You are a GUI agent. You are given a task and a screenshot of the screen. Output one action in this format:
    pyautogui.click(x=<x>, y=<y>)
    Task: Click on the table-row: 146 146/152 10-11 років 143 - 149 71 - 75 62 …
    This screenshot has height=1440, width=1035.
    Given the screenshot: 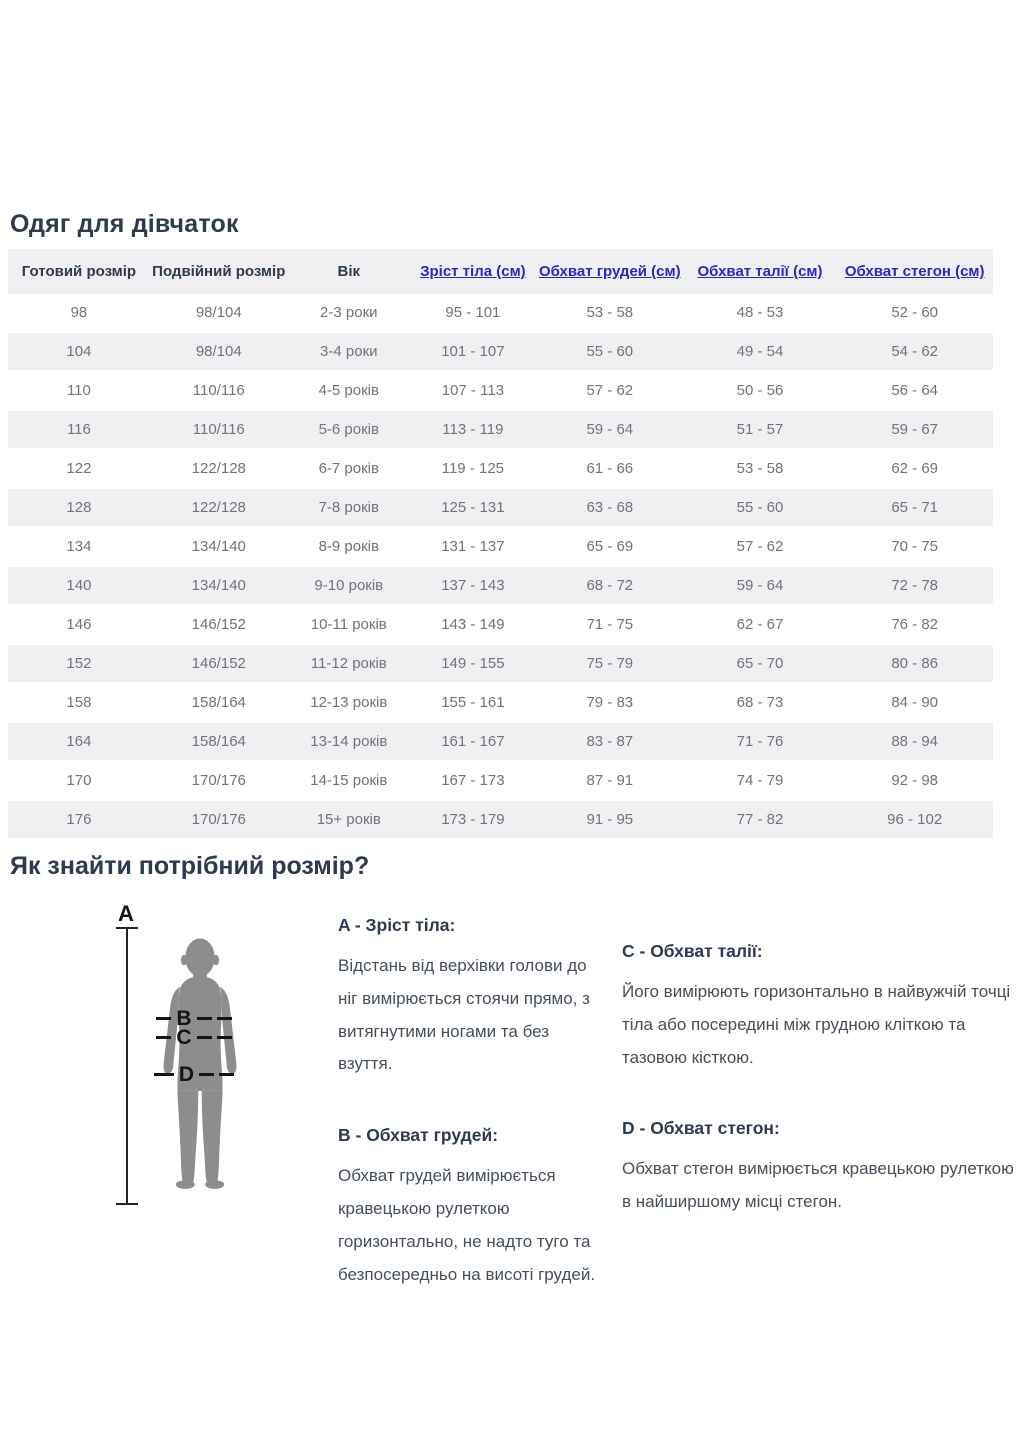 What is the action you would take?
    pyautogui.click(x=500, y=624)
    